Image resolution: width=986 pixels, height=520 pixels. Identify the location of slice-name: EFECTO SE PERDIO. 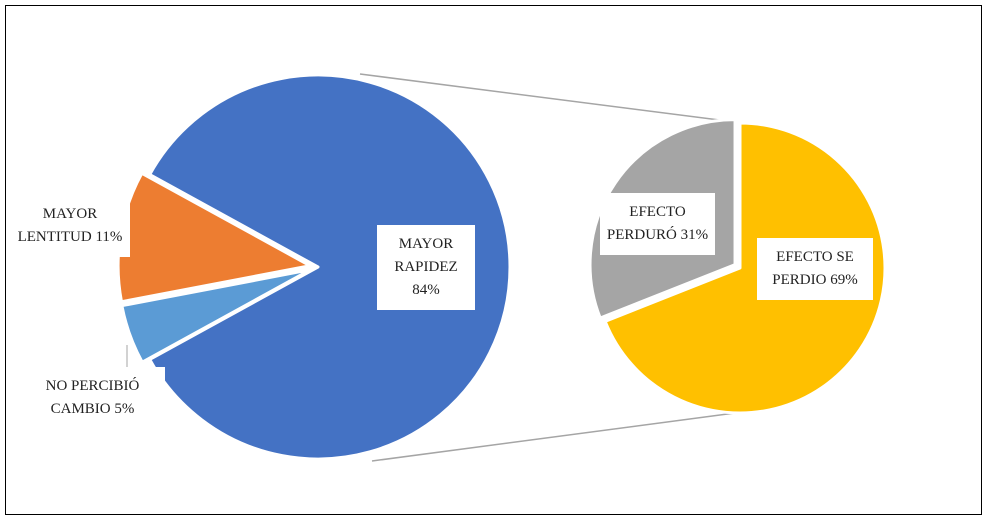
(813, 268).